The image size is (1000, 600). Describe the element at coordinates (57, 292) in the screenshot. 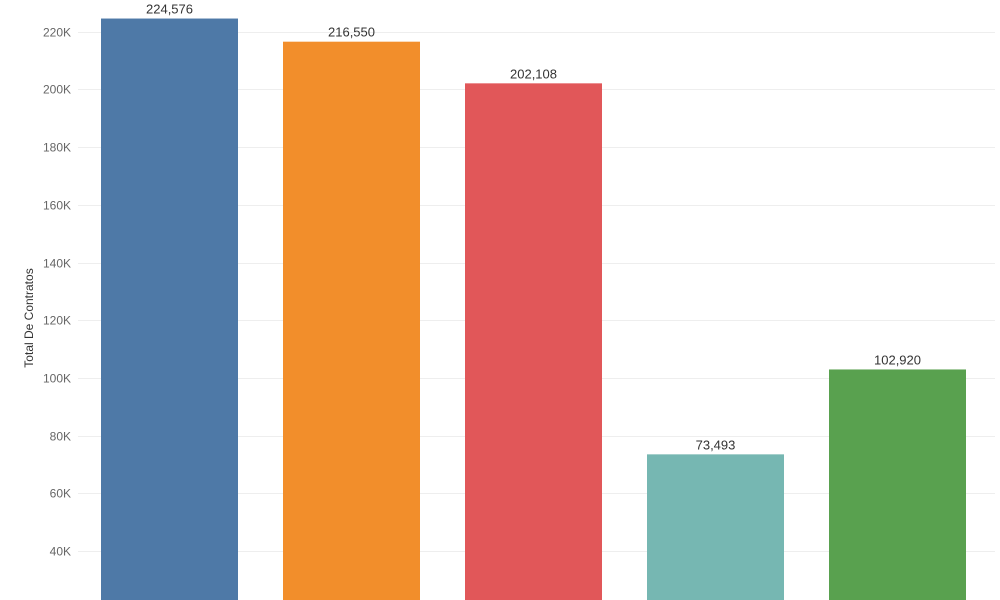

I see `y-axis-ticks: 40K 60K 80K 100K 120K 140K 160K 180K 200K 220K` at that location.